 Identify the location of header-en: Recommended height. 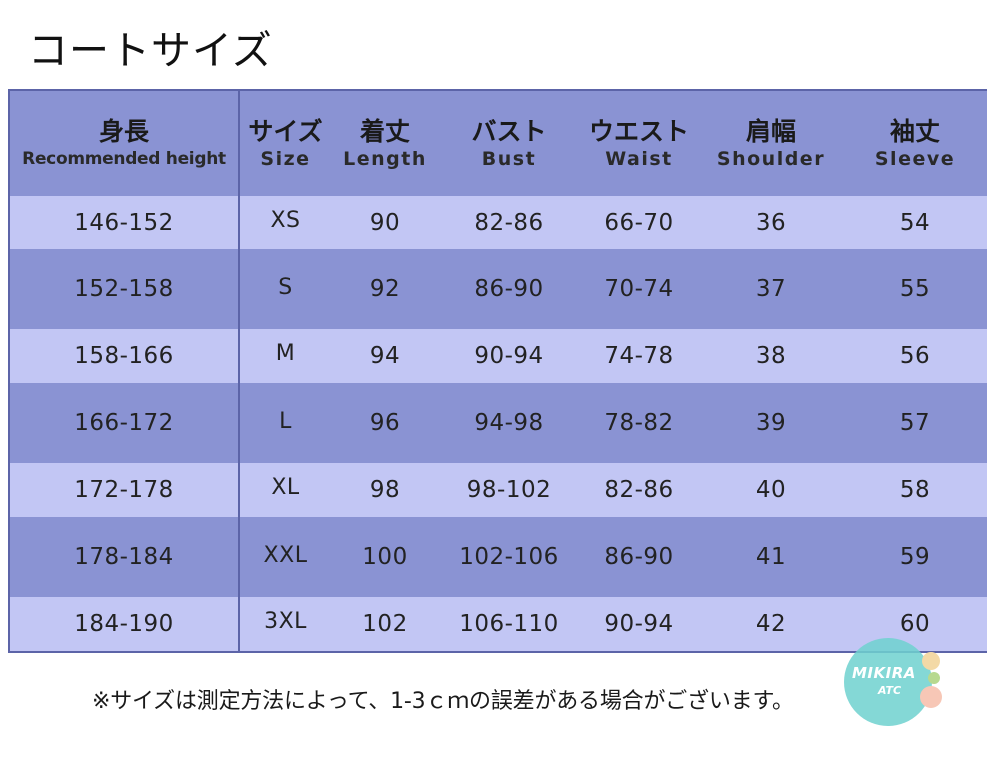
(124, 158).